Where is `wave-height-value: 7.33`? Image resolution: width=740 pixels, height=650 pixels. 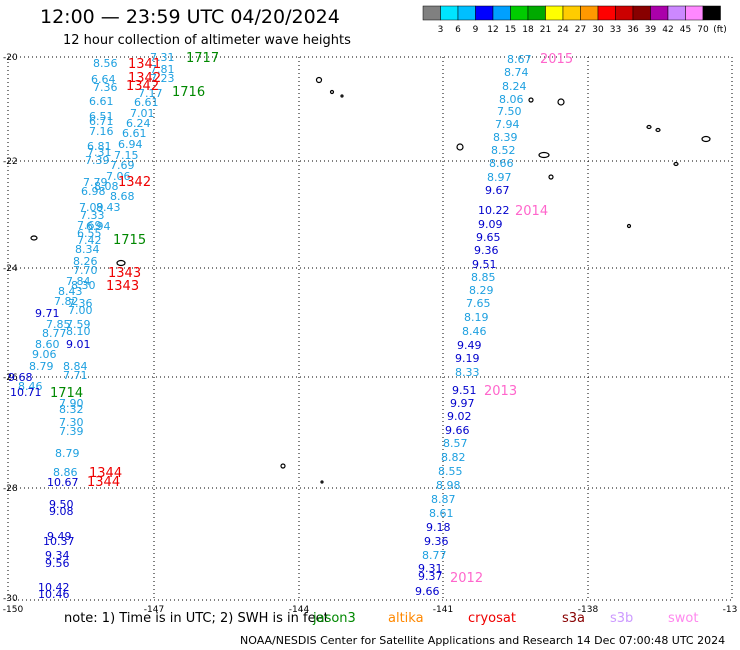 wave-height-value: 7.33 is located at coordinates (92, 215).